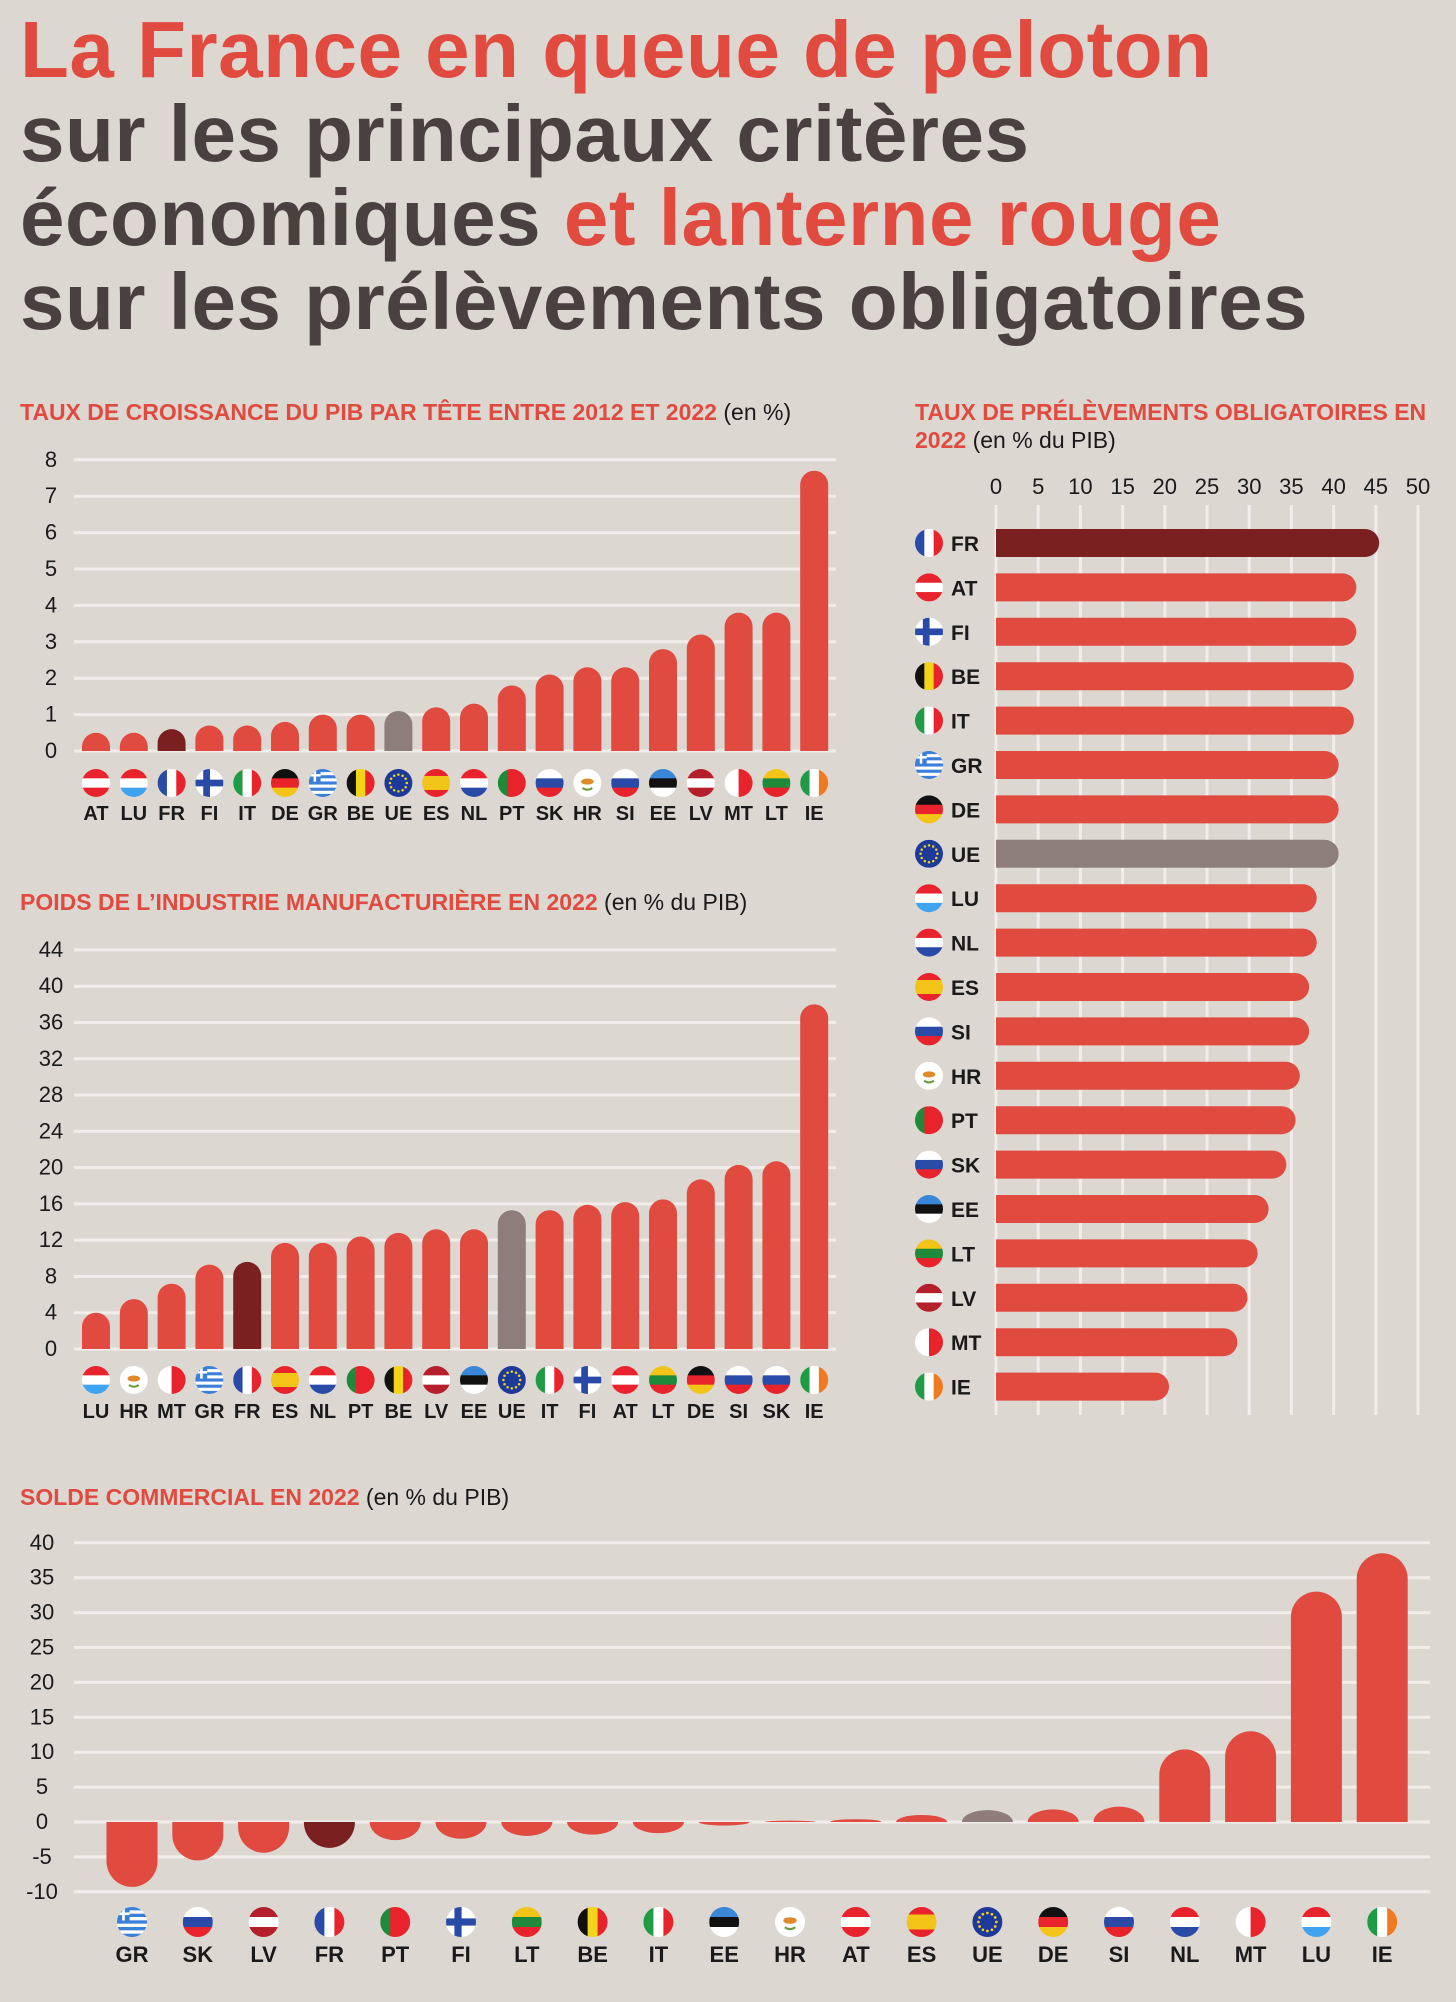 Image resolution: width=1456 pixels, height=2002 pixels. What do you see at coordinates (51, 1275) in the screenshot?
I see `y-tick-label: 8` at bounding box center [51, 1275].